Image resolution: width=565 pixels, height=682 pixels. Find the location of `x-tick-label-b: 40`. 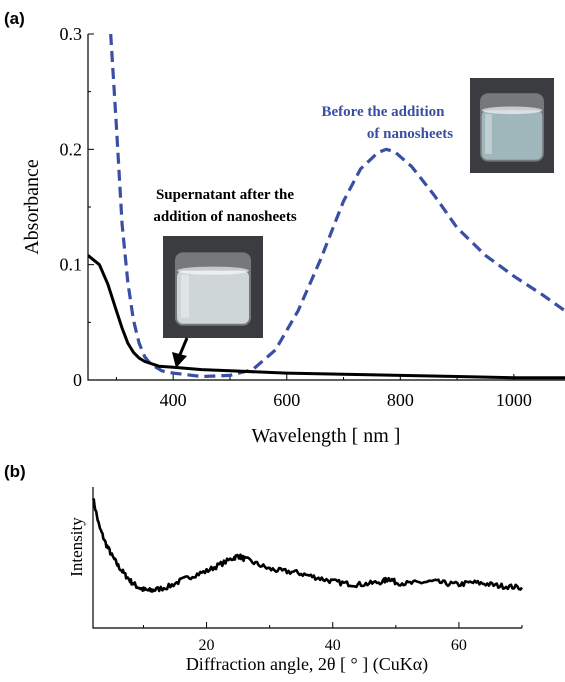

x-tick-label-b: 40 is located at coordinates (333, 645).